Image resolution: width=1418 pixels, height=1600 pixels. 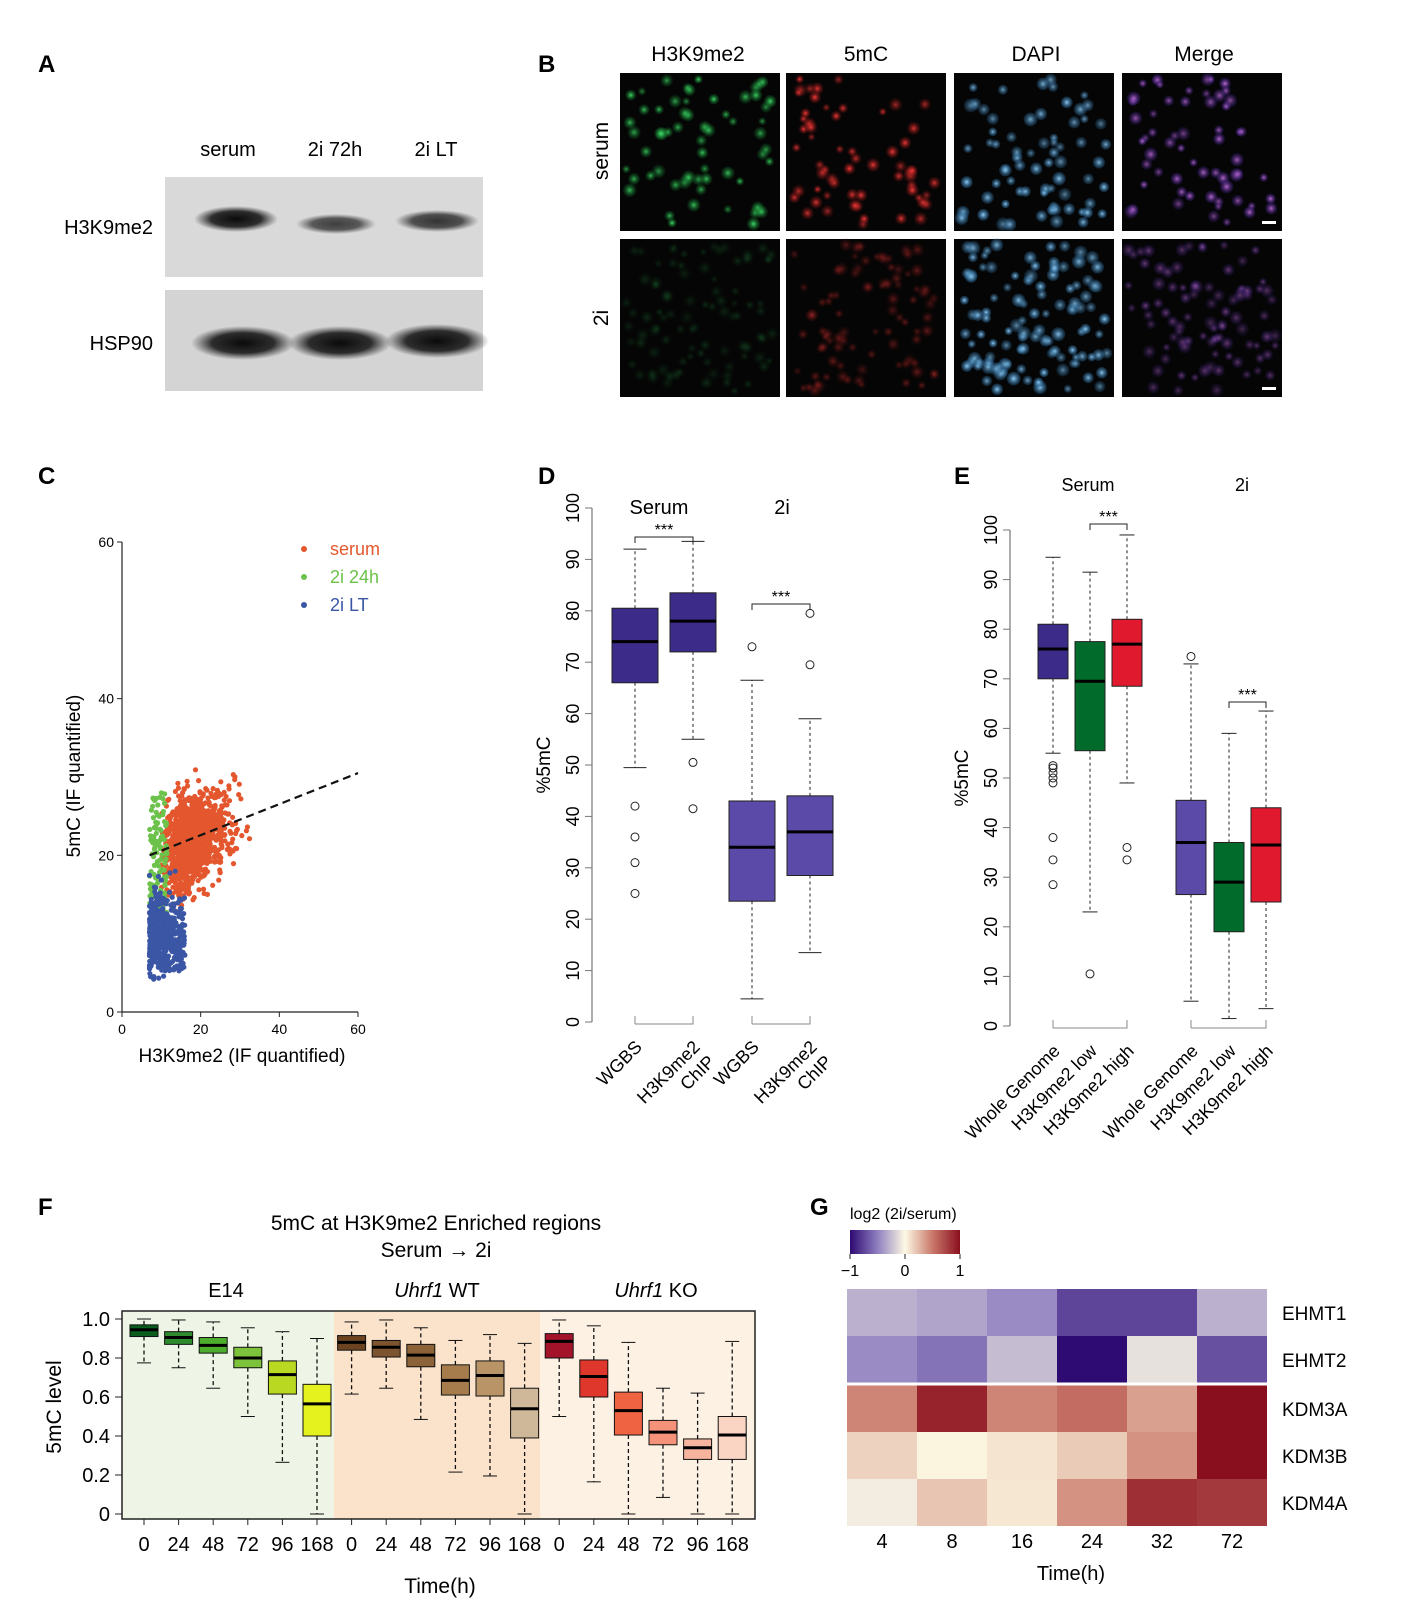 What do you see at coordinates (122, 1029) in the screenshot?
I see `scatter-x-tick-label: 0` at bounding box center [122, 1029].